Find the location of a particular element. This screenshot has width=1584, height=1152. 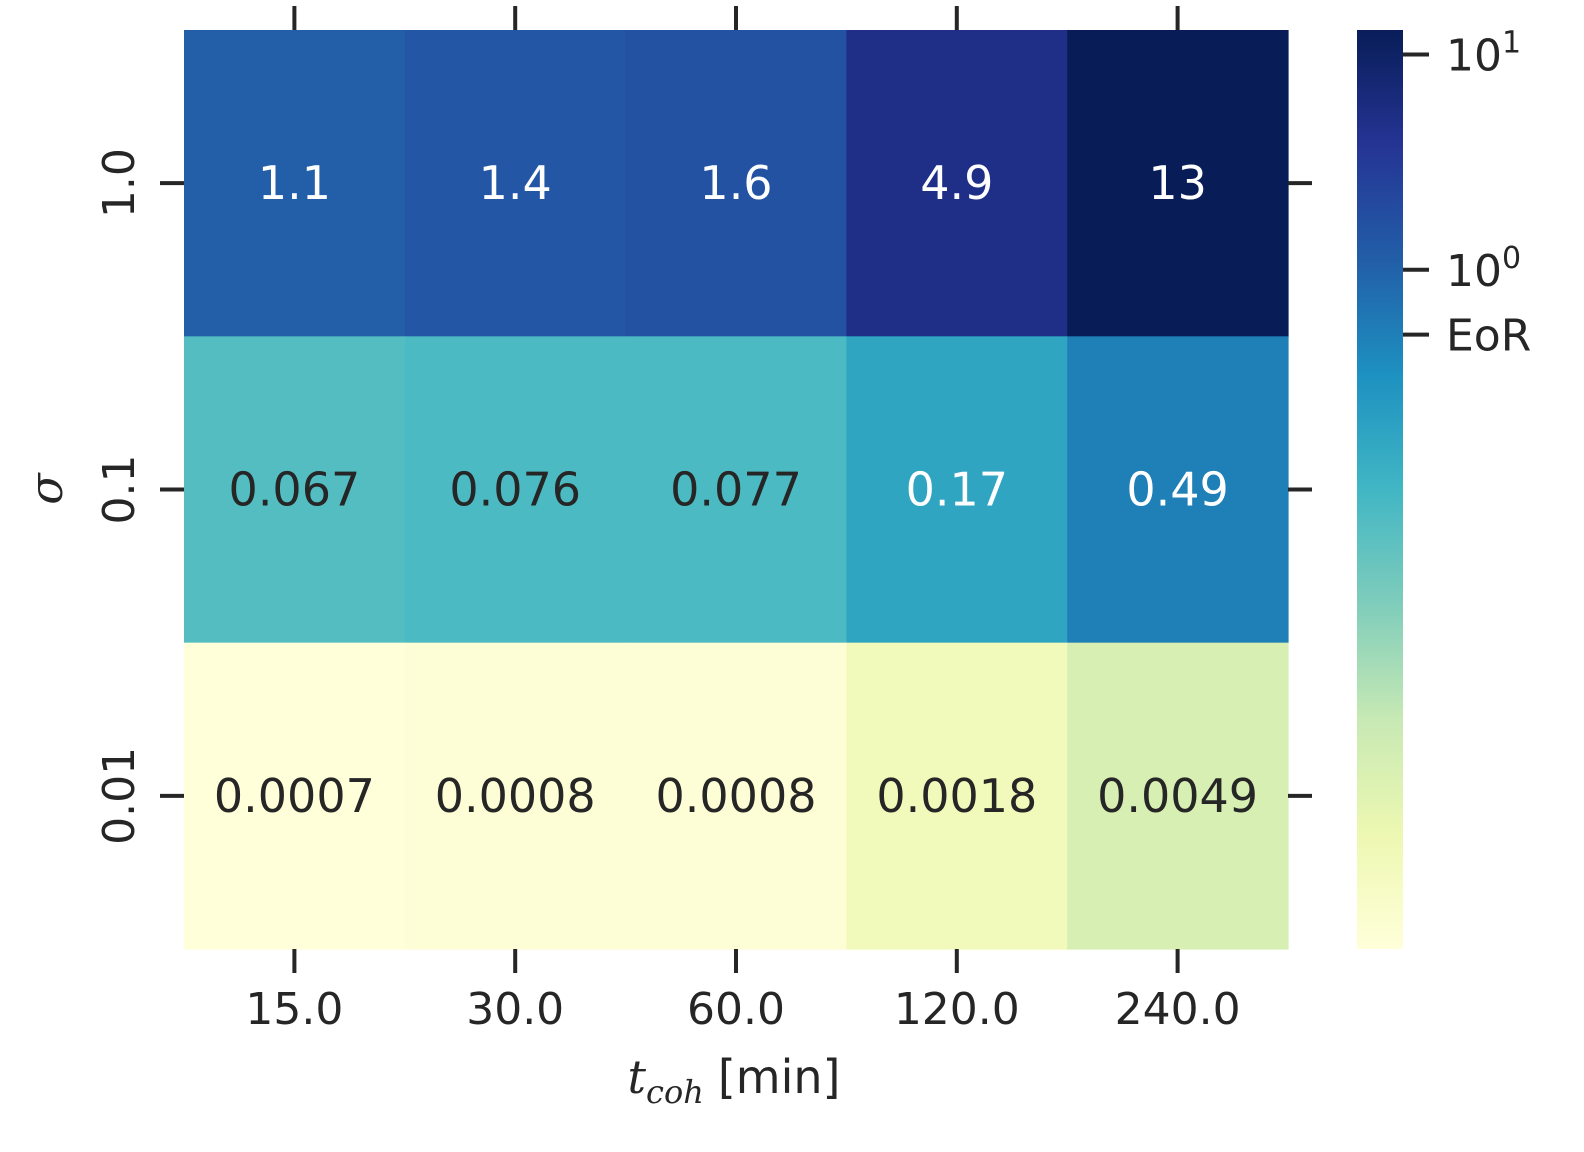

x-tick-label: 15.0 is located at coordinates (294, 1009).